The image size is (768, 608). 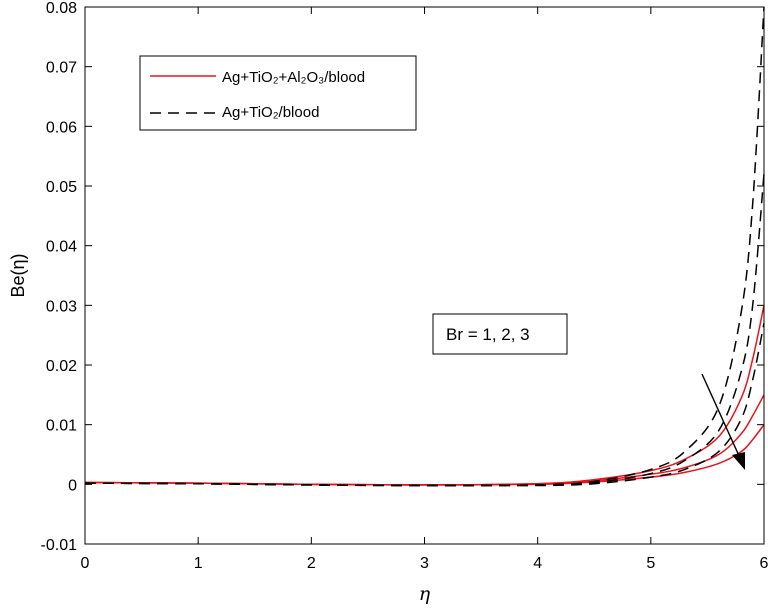 I want to click on y-tick-label: 0.06, so click(x=61, y=127).